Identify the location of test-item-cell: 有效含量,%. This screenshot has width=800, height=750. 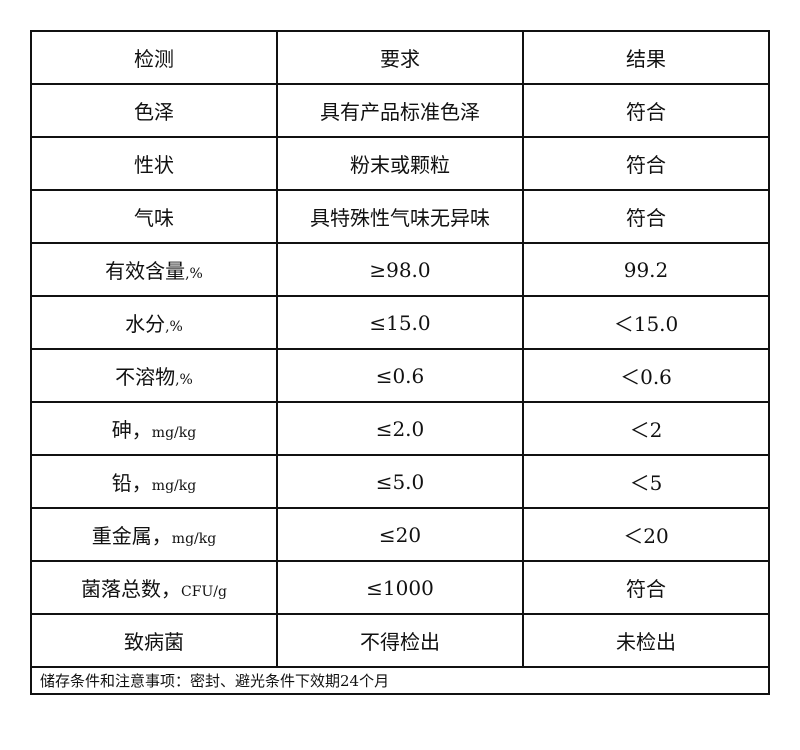
(154, 269).